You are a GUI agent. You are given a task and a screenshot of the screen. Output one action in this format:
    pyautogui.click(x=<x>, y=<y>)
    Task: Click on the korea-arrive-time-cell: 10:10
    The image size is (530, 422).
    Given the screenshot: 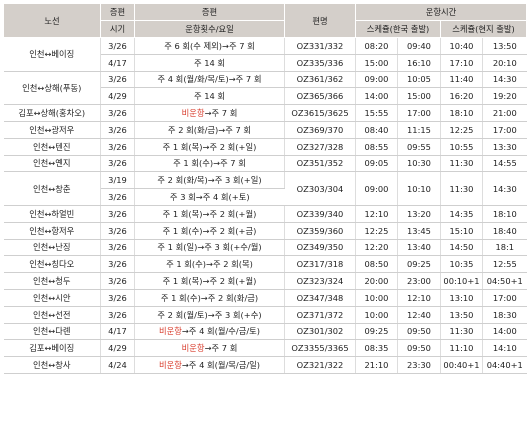 What is the action you would take?
    pyautogui.click(x=419, y=188)
    